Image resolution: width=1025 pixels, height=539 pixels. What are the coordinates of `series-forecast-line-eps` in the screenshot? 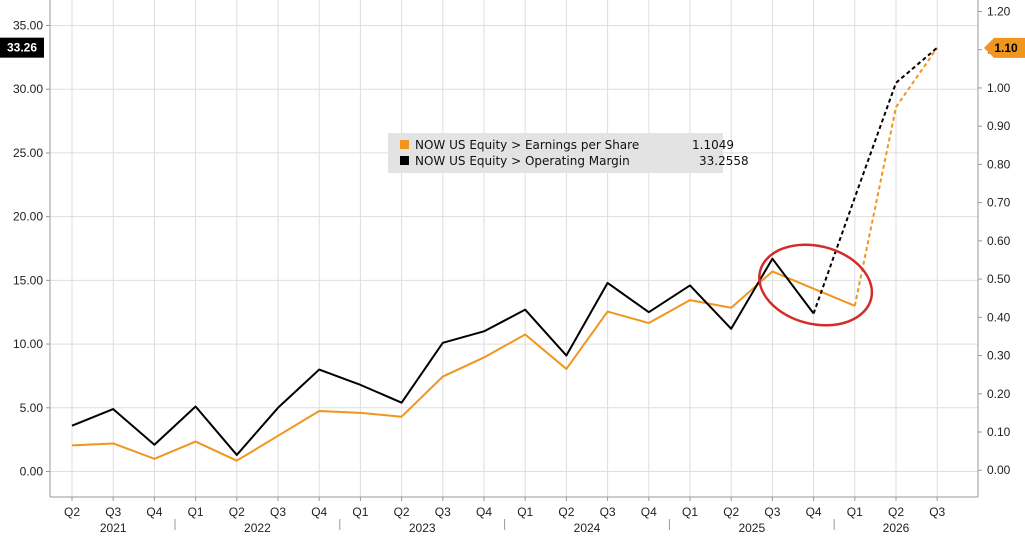 It's located at (896, 177).